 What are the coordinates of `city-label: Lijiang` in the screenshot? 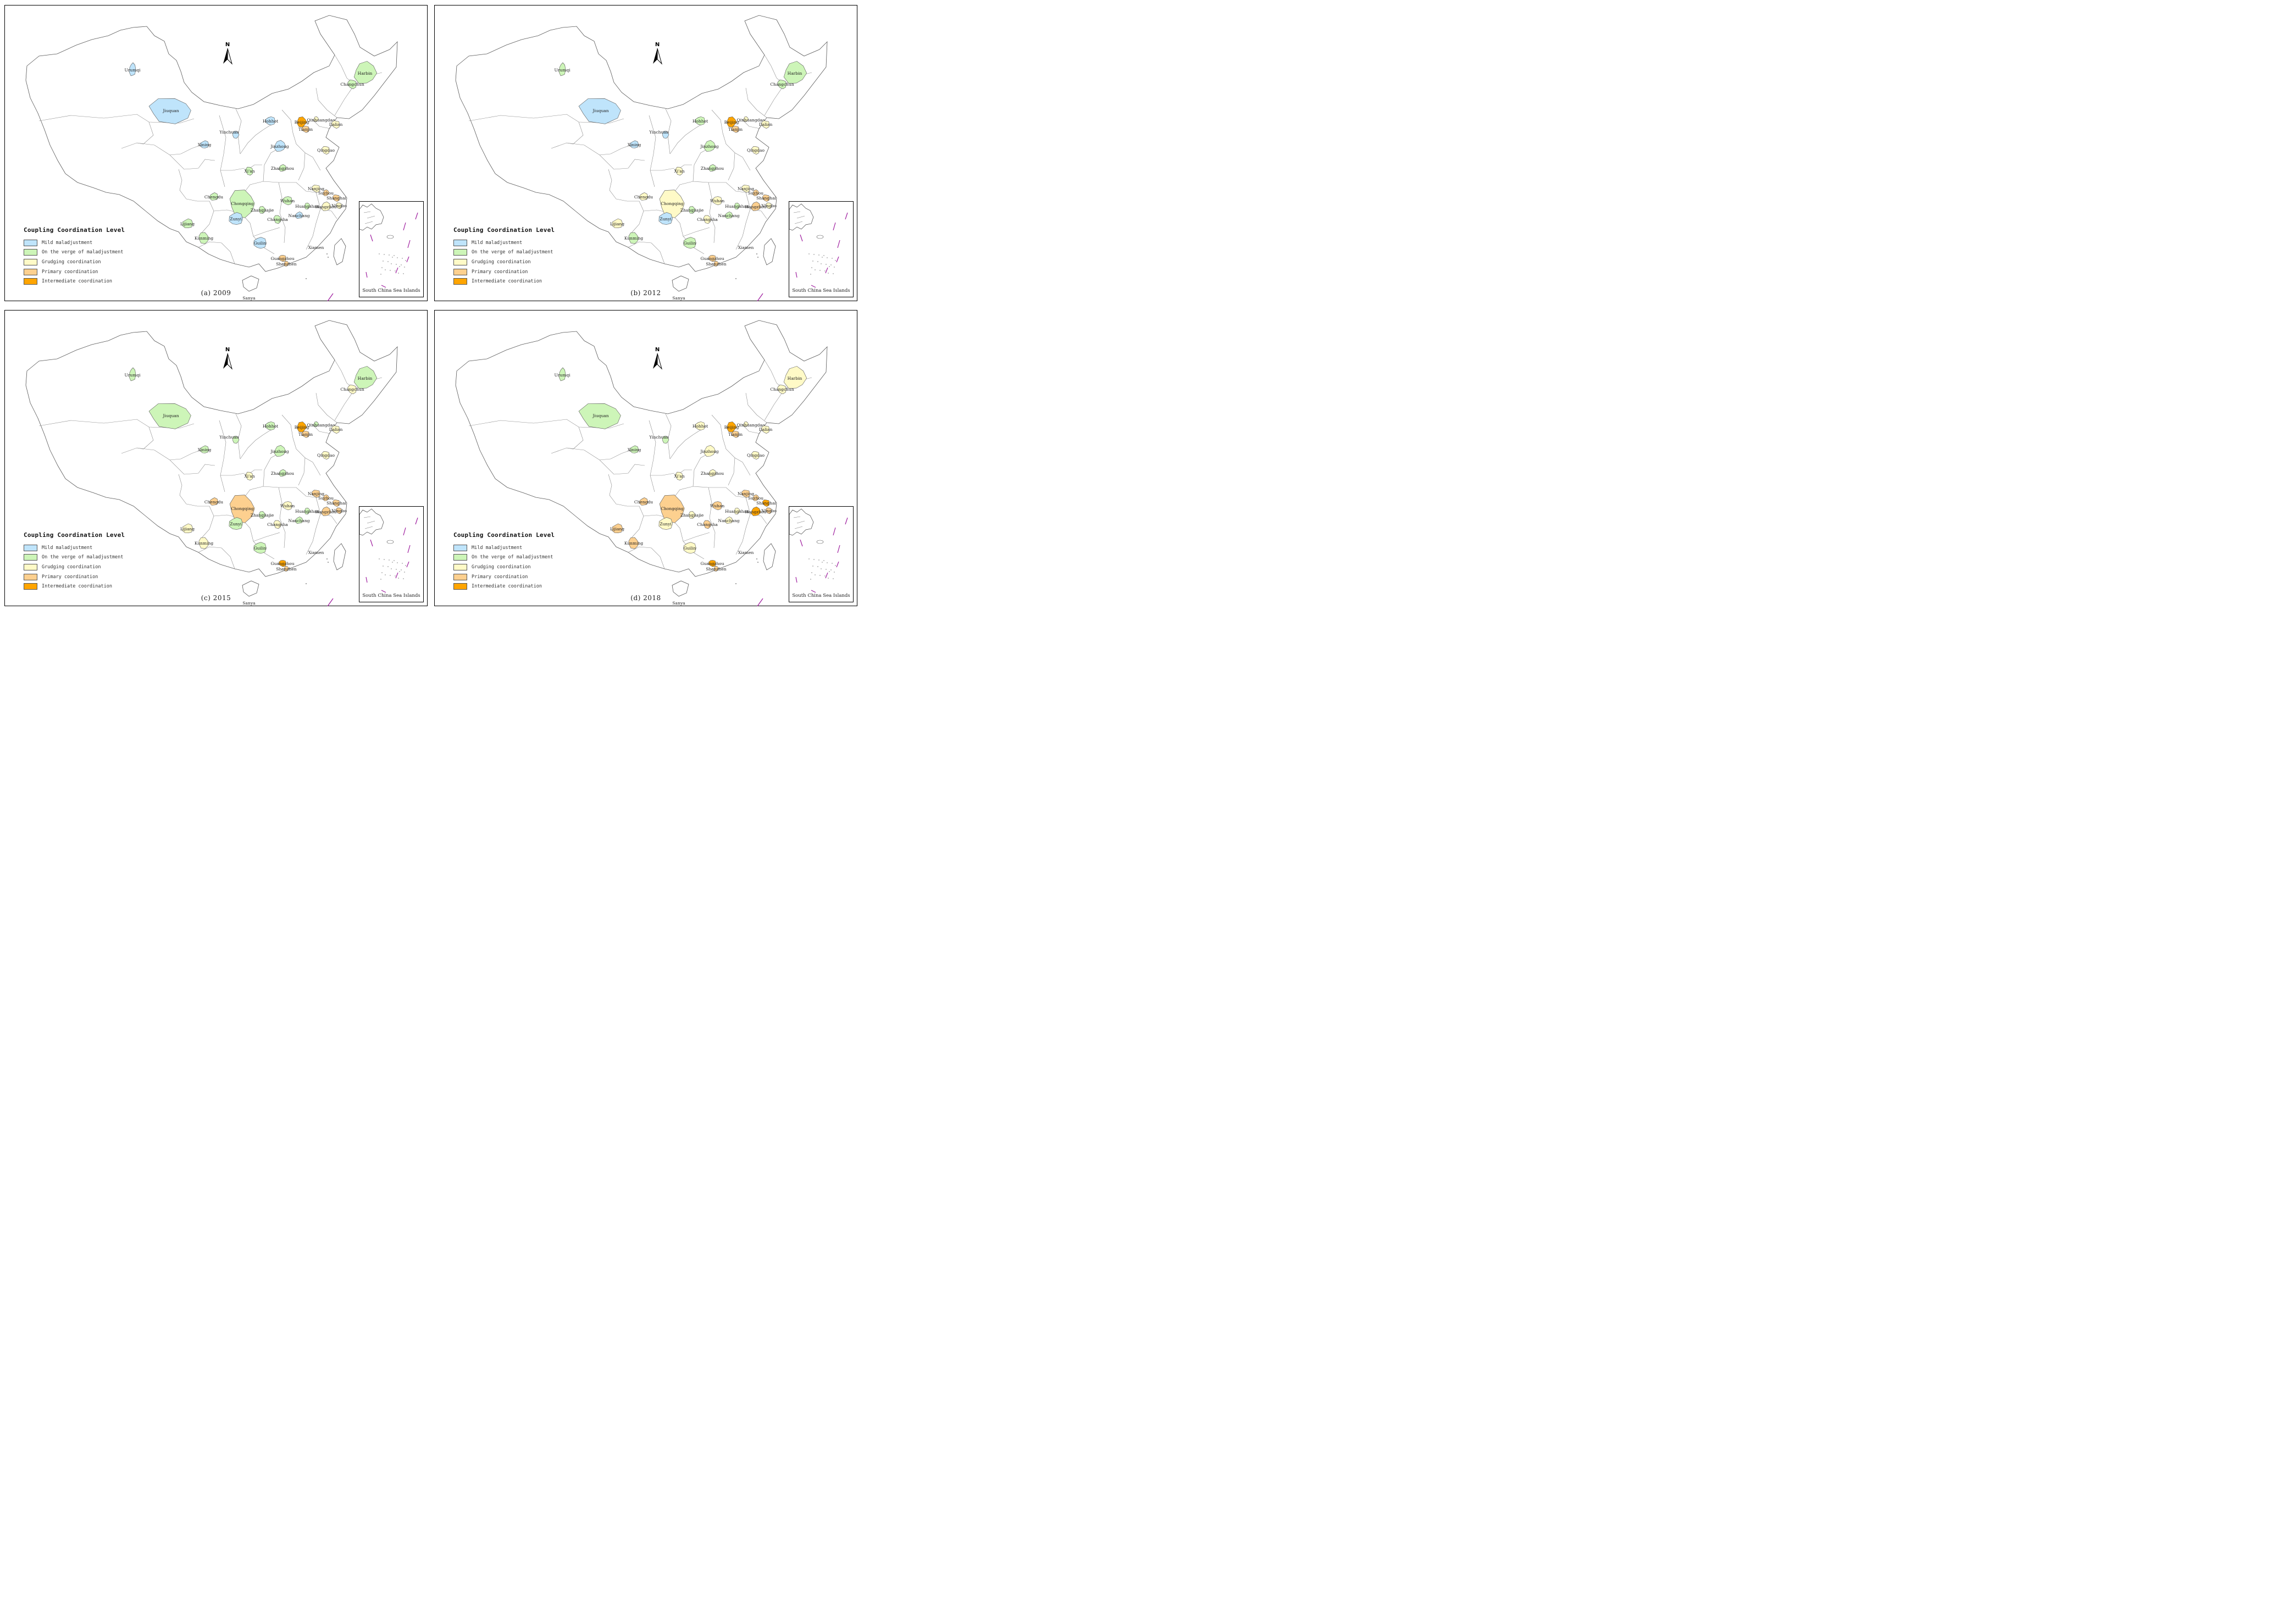 It's located at (617, 528).